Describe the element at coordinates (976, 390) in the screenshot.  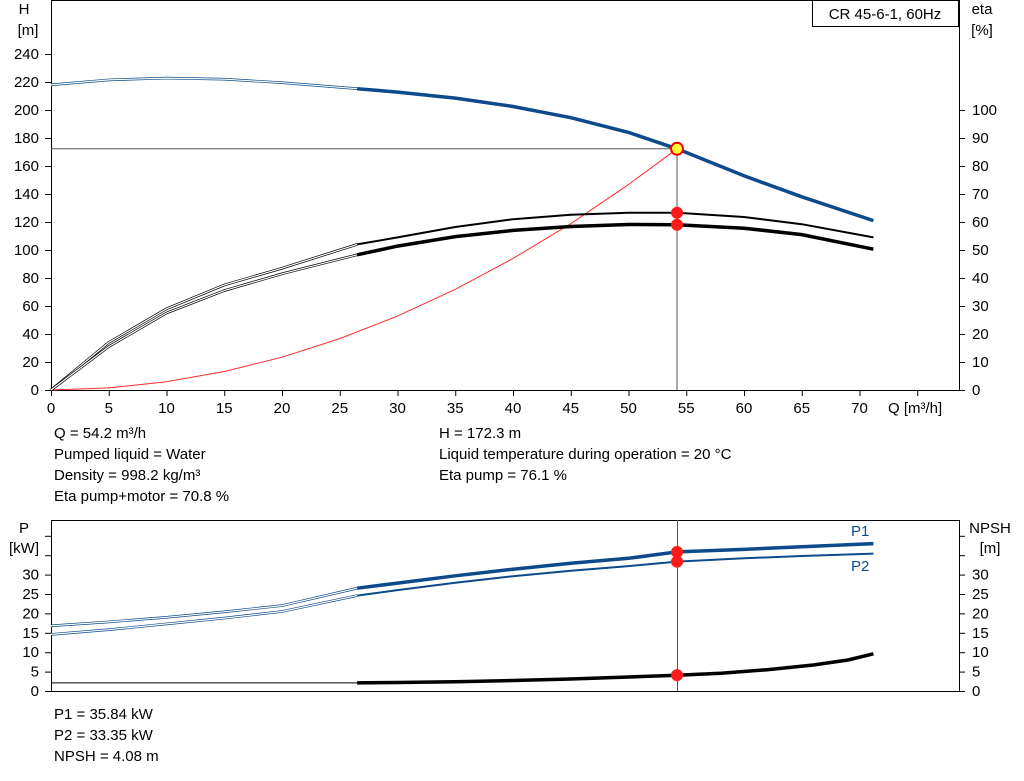
I see `y-right-tick-label: 0` at that location.